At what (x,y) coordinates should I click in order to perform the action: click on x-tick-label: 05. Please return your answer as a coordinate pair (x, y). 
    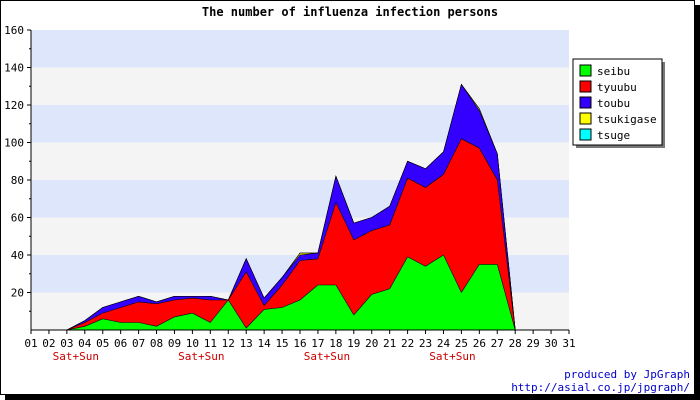
    Looking at the image, I should click on (102, 343).